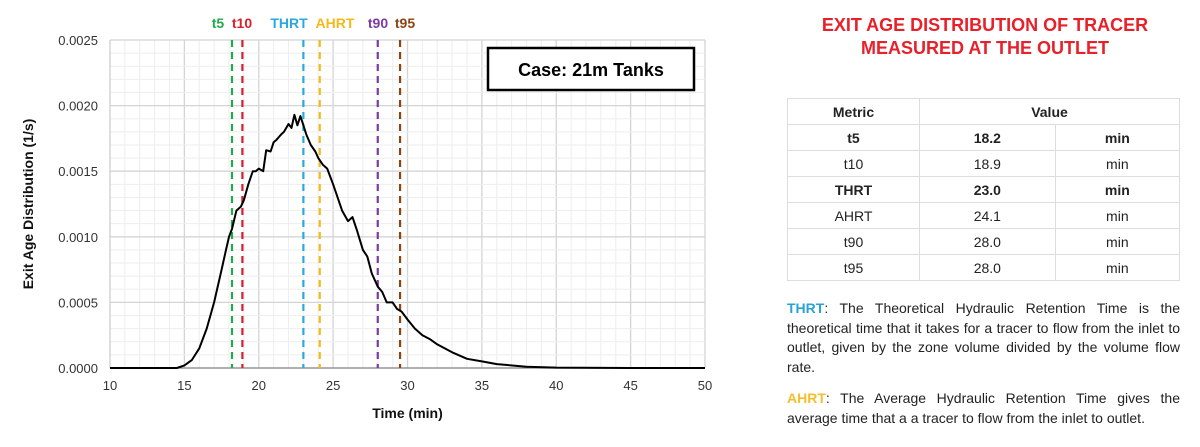 The image size is (1200, 447). I want to click on cell-metric: AHRT, so click(853, 215).